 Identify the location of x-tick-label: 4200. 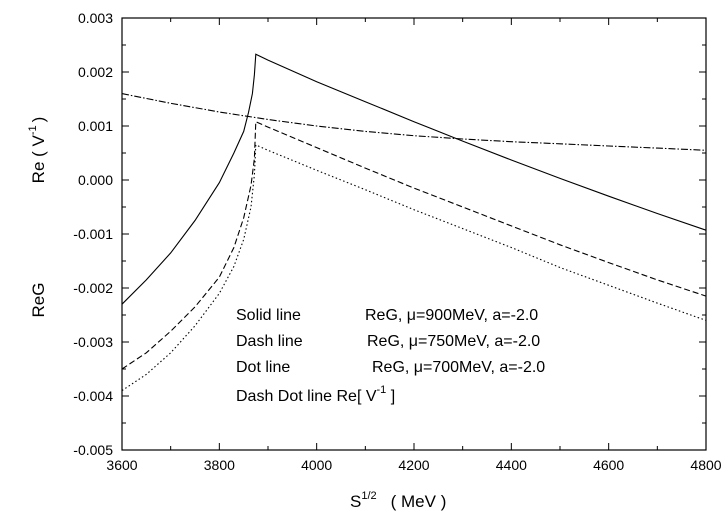
(413, 465).